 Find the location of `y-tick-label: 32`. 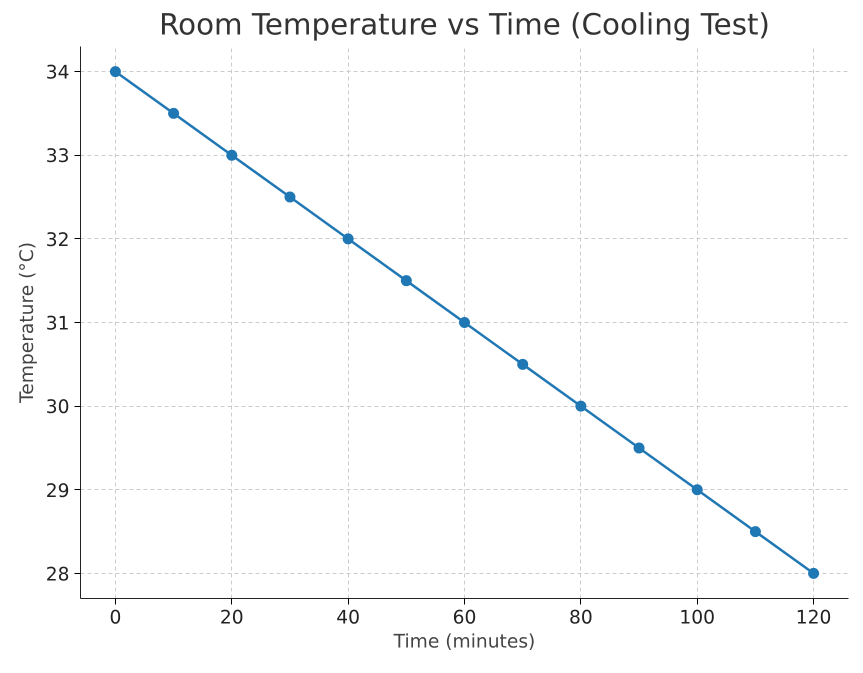

y-tick-label: 32 is located at coordinates (58, 240).